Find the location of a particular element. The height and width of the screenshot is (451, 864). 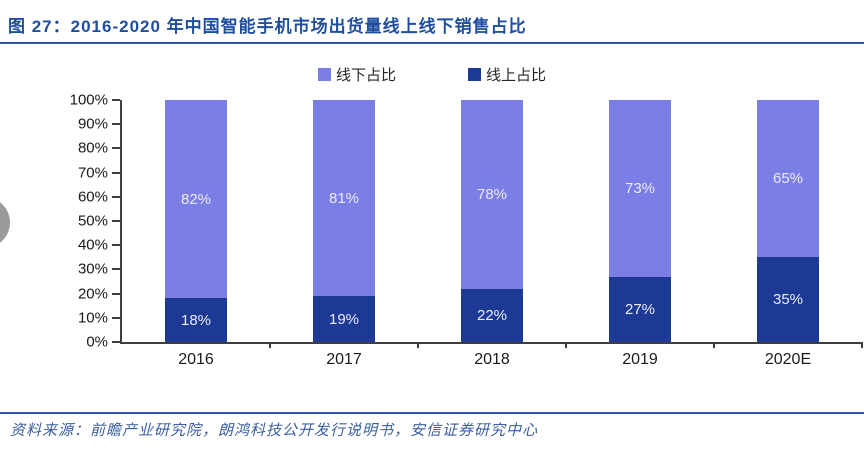

y-tick-label: 90% is located at coordinates (92, 124).